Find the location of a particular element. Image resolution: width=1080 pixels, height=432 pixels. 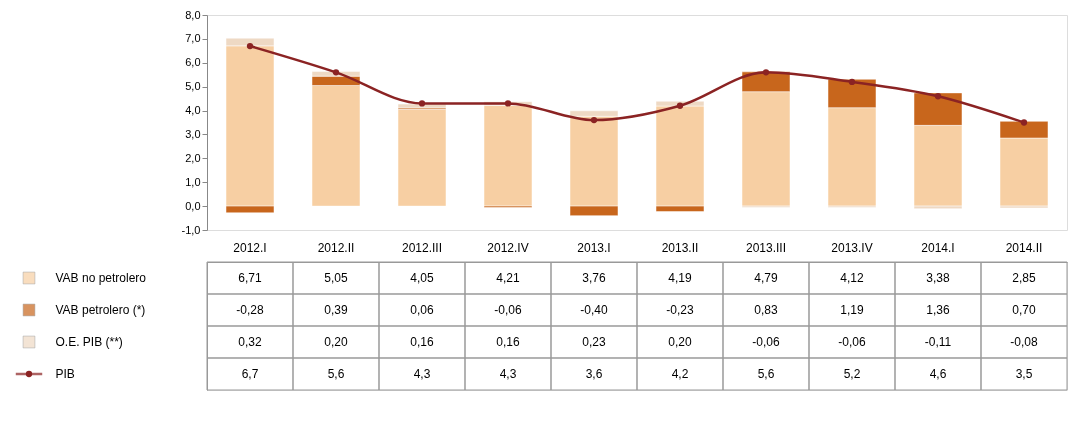

data-label: -0,28 is located at coordinates (250, 310).